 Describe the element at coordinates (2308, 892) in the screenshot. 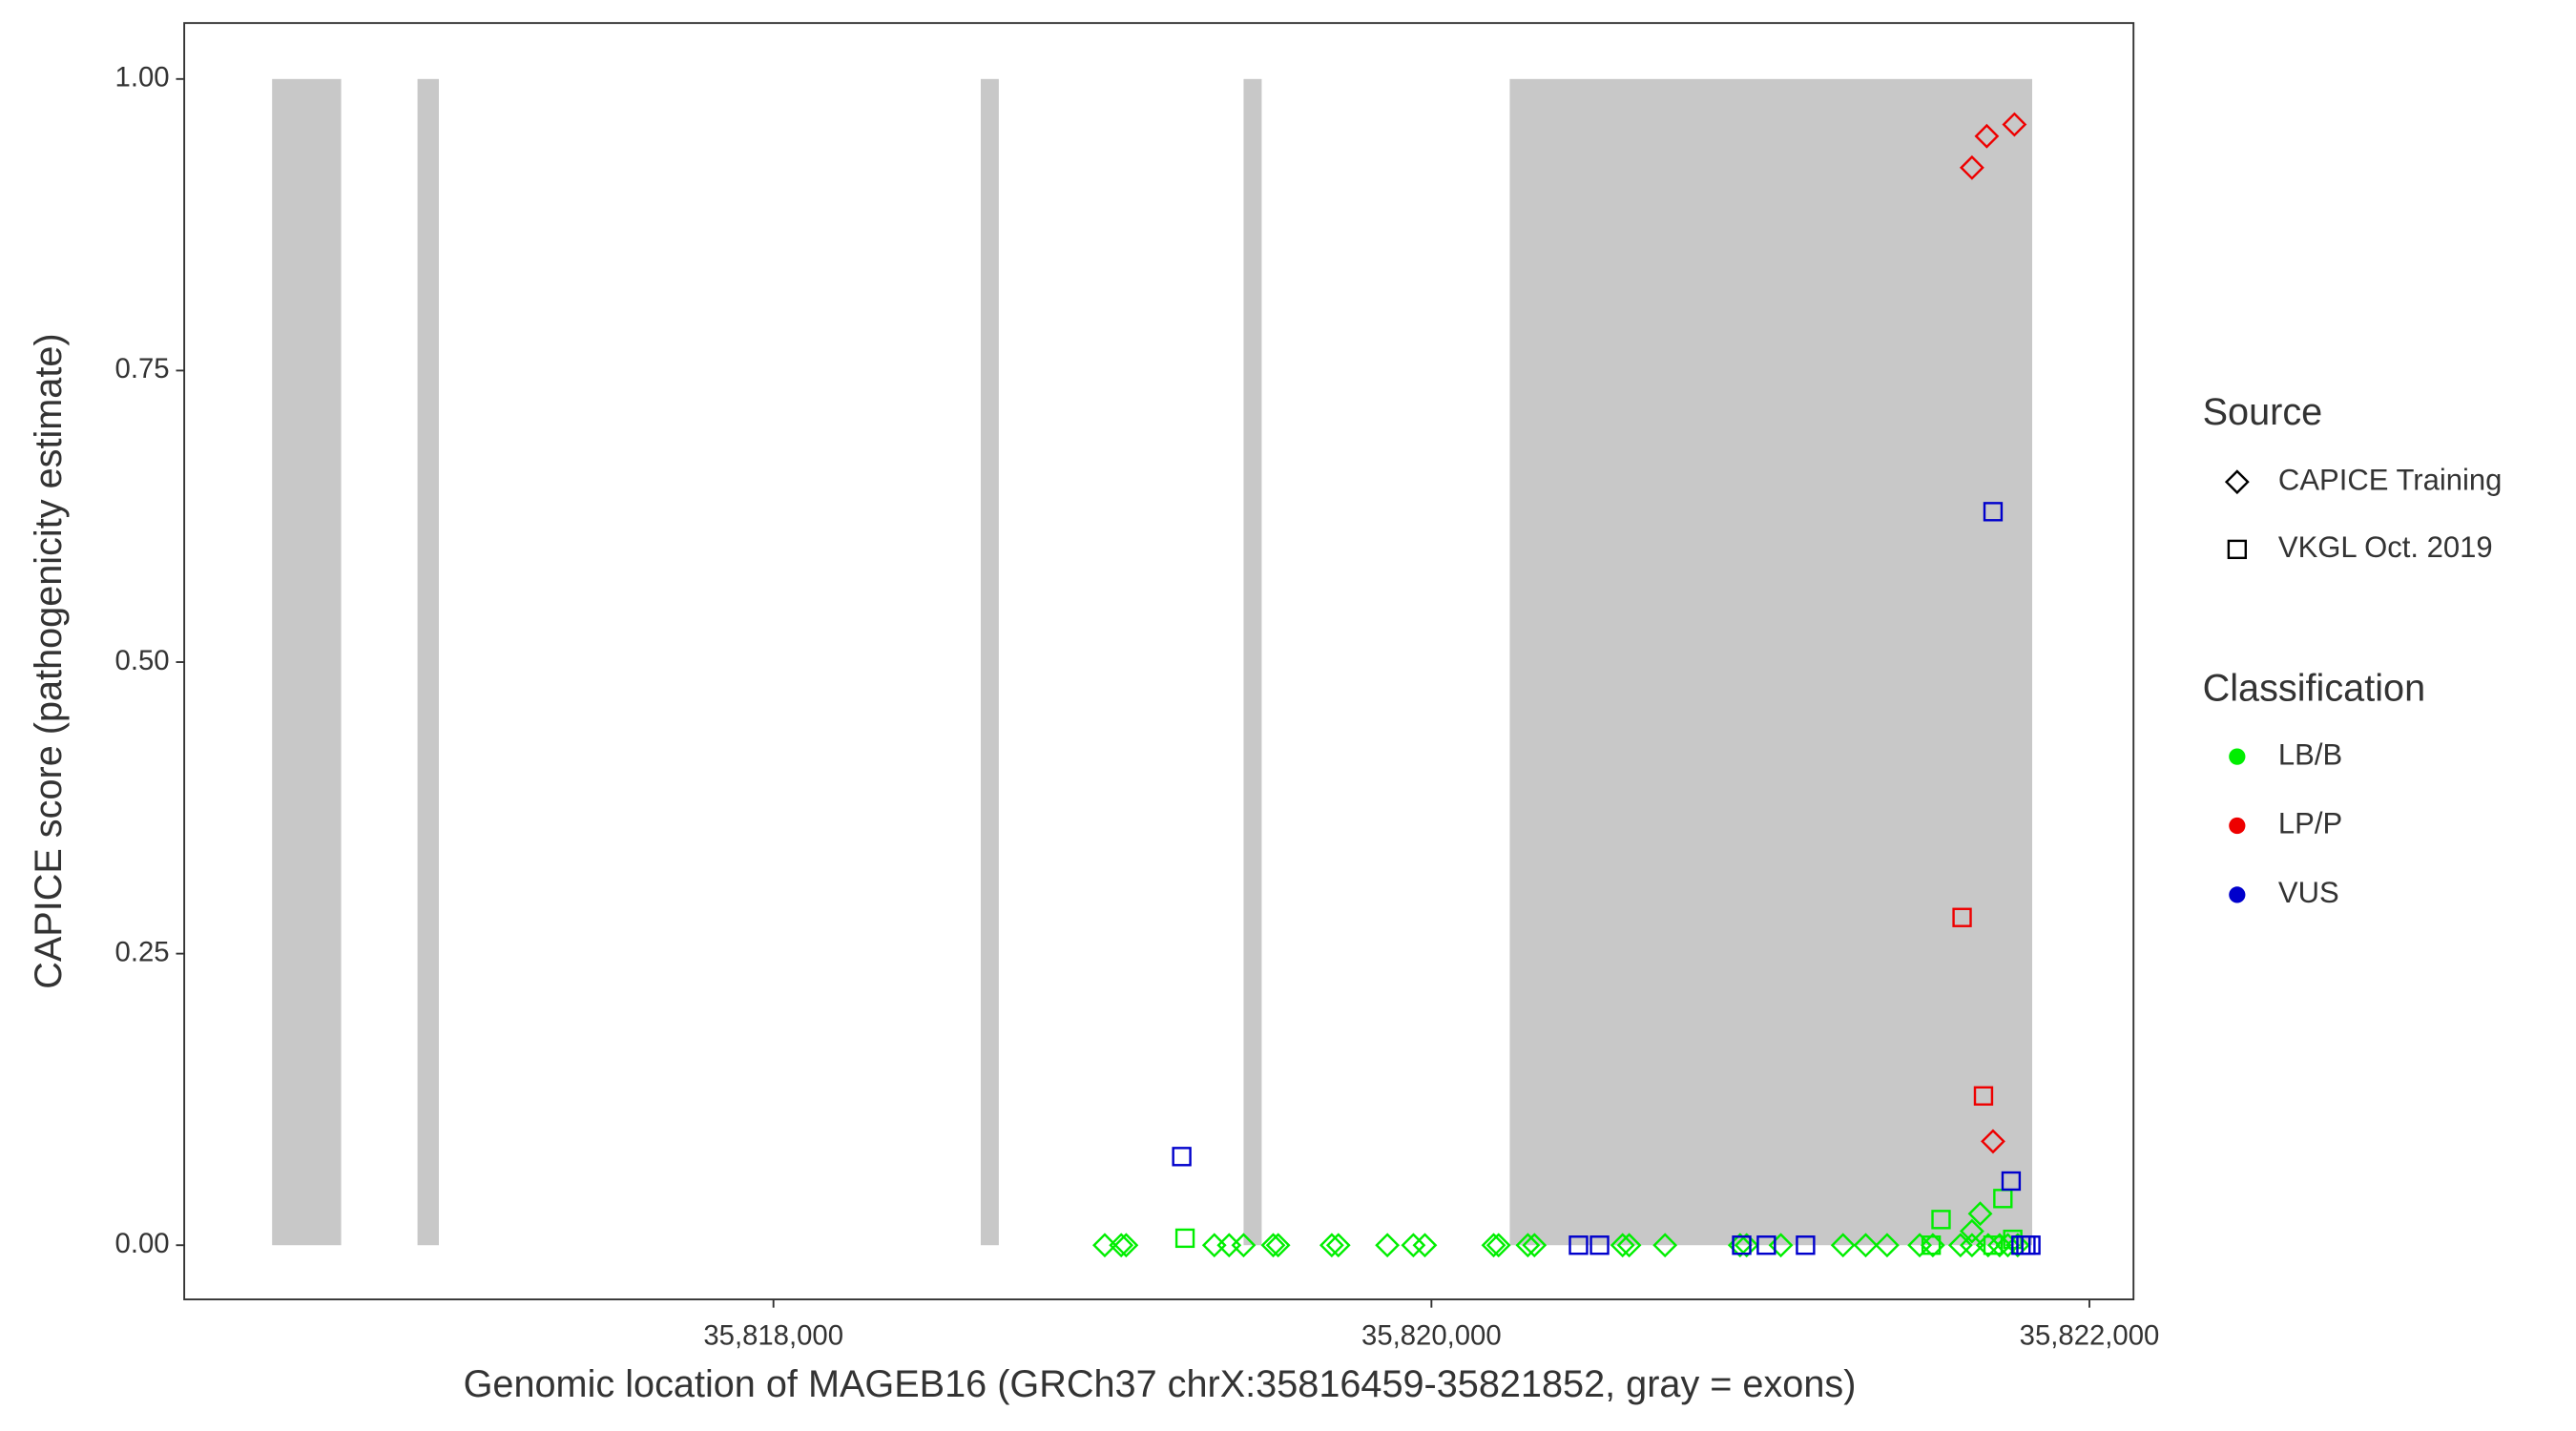

I see `legend-label: VUS` at that location.